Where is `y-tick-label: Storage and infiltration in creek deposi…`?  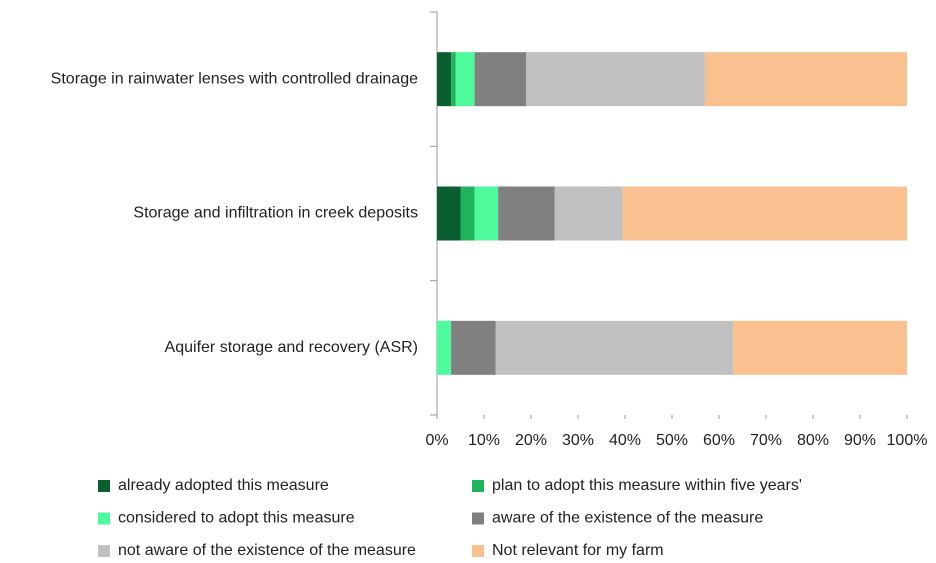
y-tick-label: Storage and infiltration in creek deposi… is located at coordinates (275, 213).